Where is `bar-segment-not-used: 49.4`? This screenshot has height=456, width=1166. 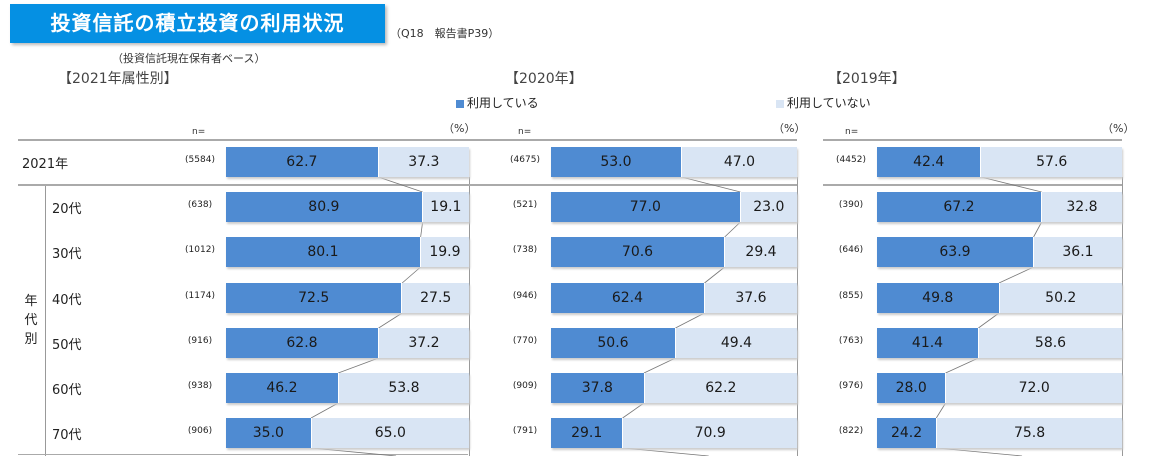
bar-segment-not-used: 49.4 is located at coordinates (735, 343).